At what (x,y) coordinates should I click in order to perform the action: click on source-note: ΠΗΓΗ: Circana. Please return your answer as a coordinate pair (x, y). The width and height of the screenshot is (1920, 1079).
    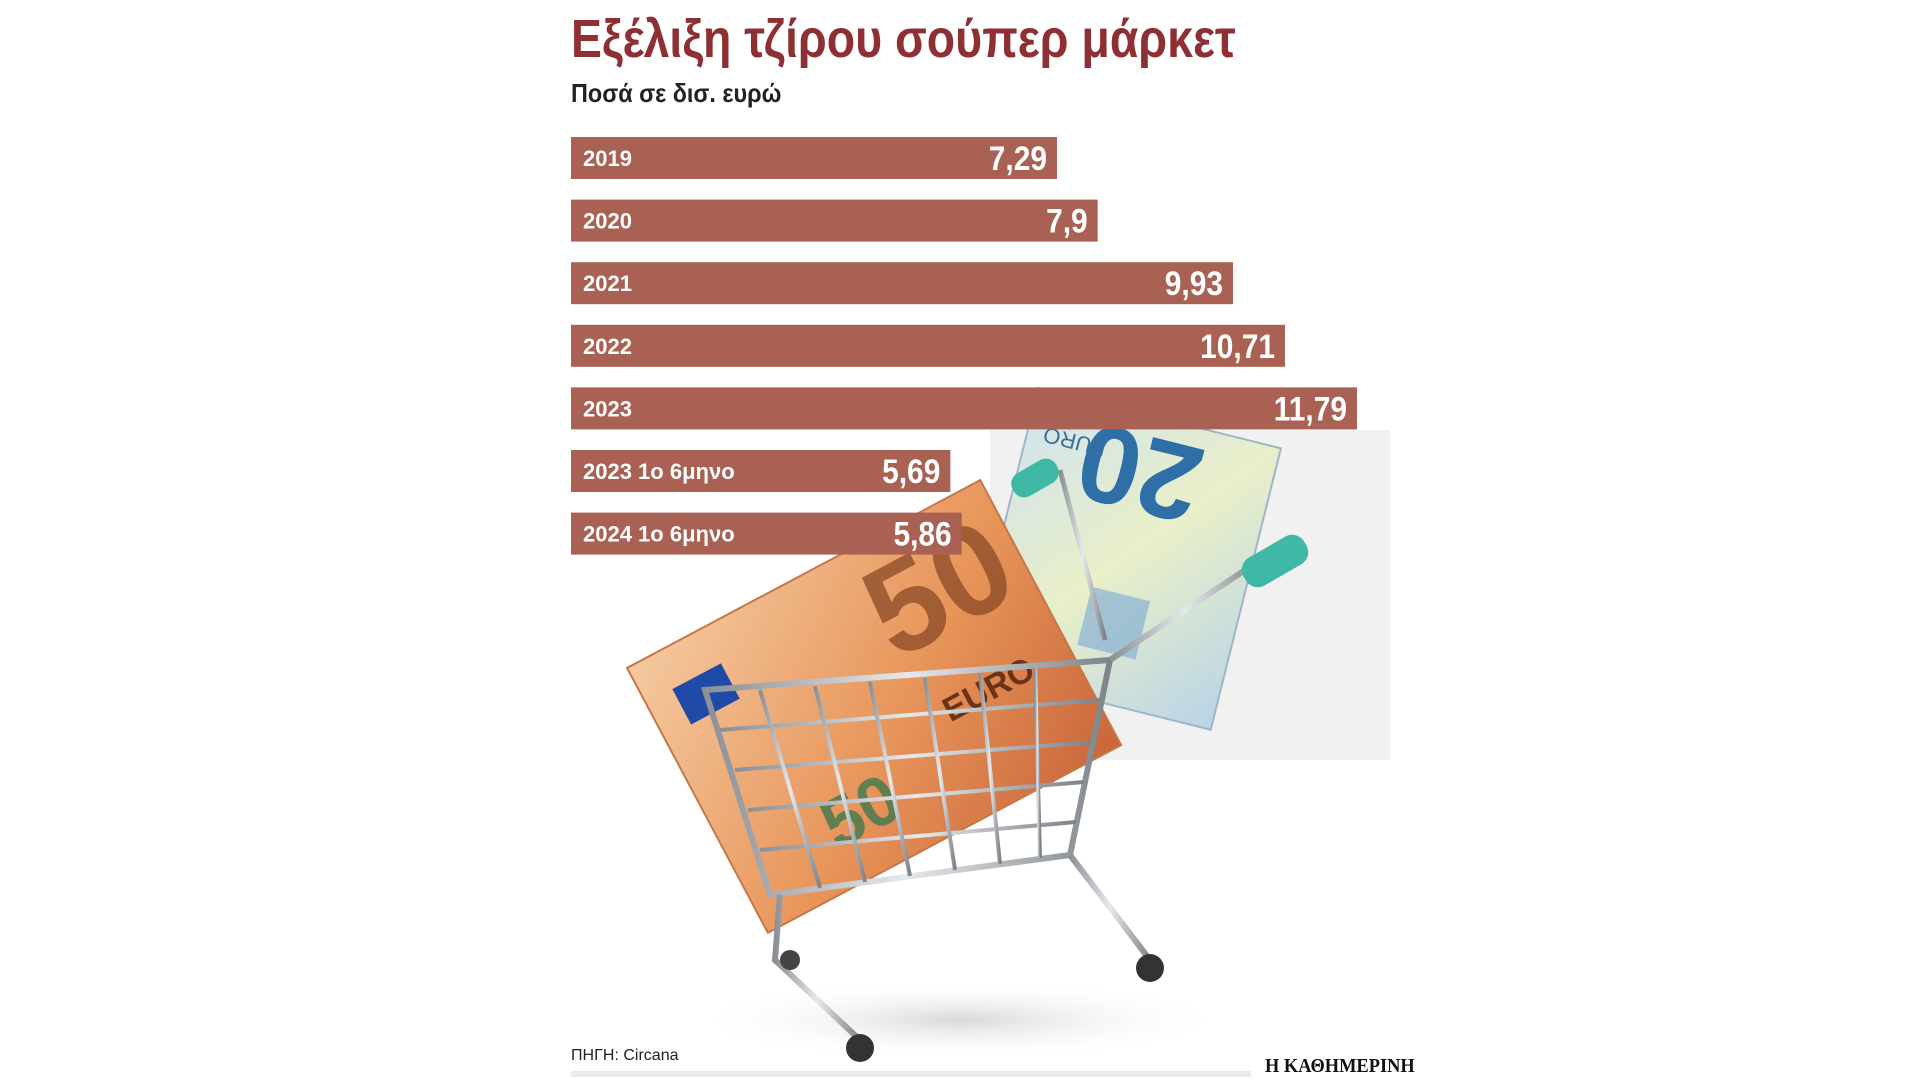
    Looking at the image, I should click on (625, 1055).